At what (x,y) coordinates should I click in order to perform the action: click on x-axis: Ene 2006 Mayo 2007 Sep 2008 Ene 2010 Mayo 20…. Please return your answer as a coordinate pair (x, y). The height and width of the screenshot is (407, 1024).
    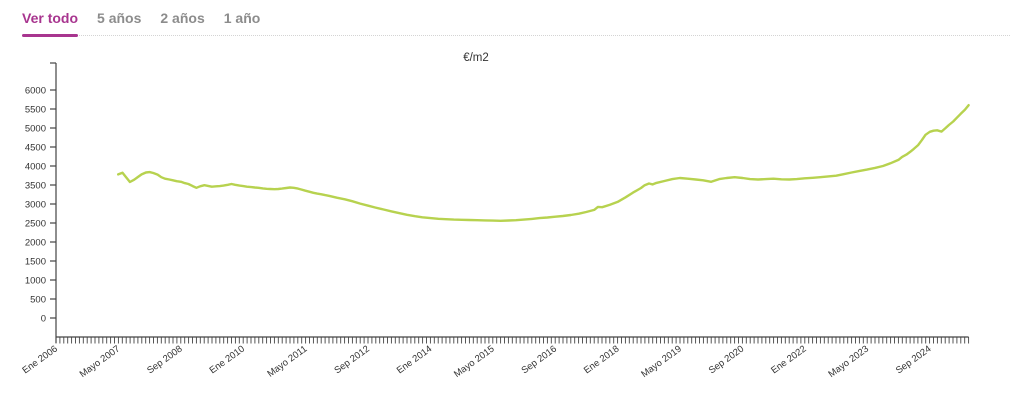
    Looking at the image, I should click on (495, 358).